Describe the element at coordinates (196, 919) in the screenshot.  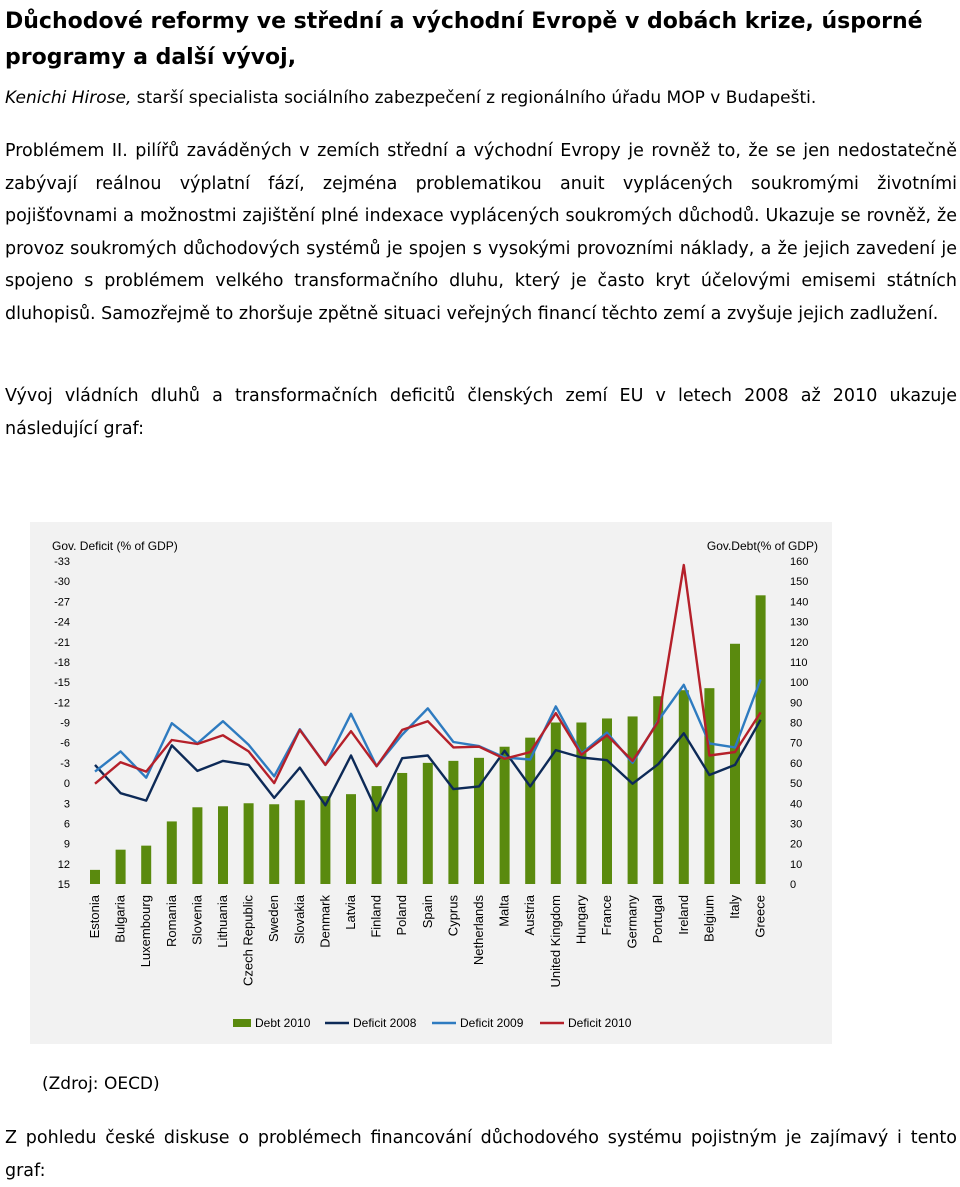
I see `category-label: Slovenia` at that location.